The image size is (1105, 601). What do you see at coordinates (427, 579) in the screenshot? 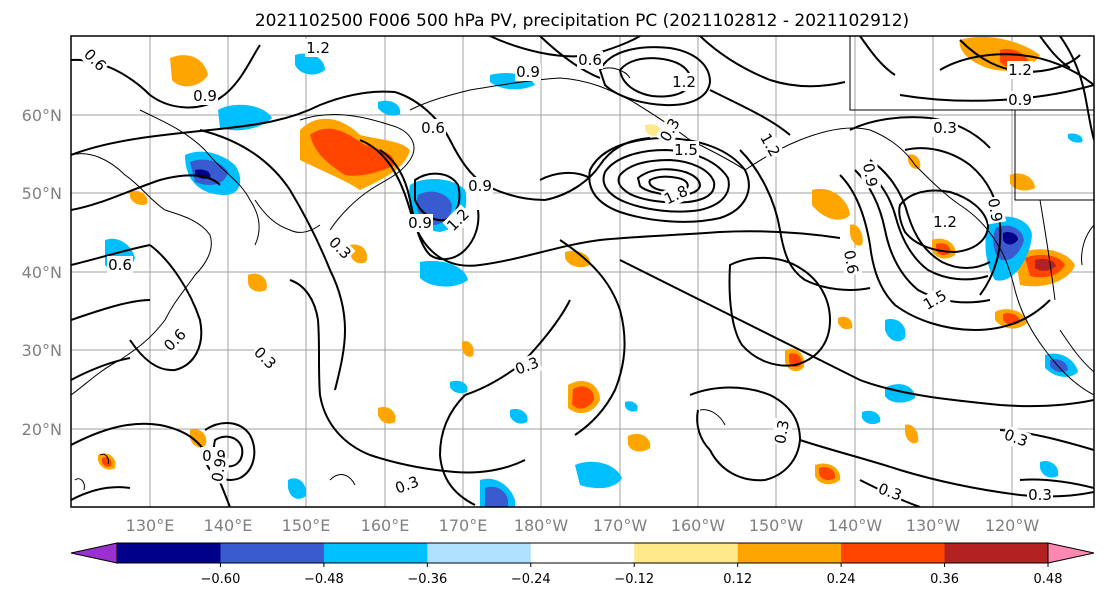
I see `colorbar-tick-label: −0.36` at bounding box center [427, 579].